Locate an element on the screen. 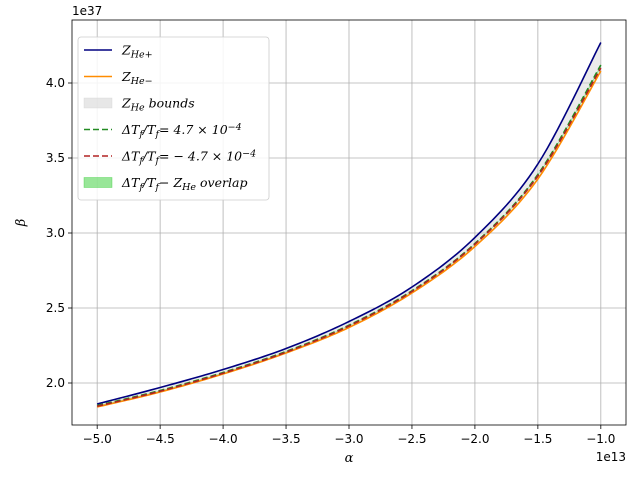  y-offset-label: 1e37 is located at coordinates (87, 11).